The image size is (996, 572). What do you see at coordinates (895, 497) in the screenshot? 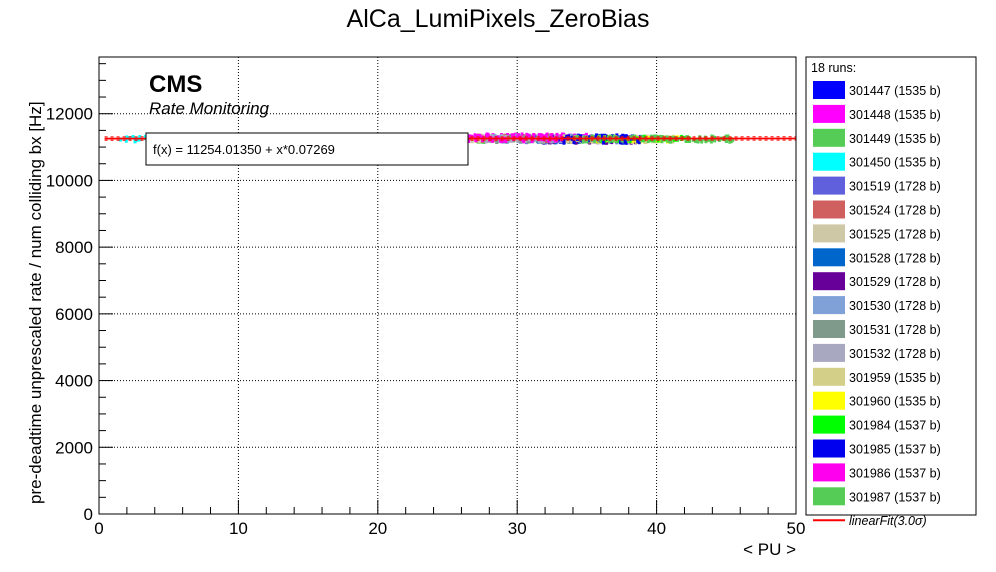
I see `legend-entry: 301987 (1537 b)` at bounding box center [895, 497].